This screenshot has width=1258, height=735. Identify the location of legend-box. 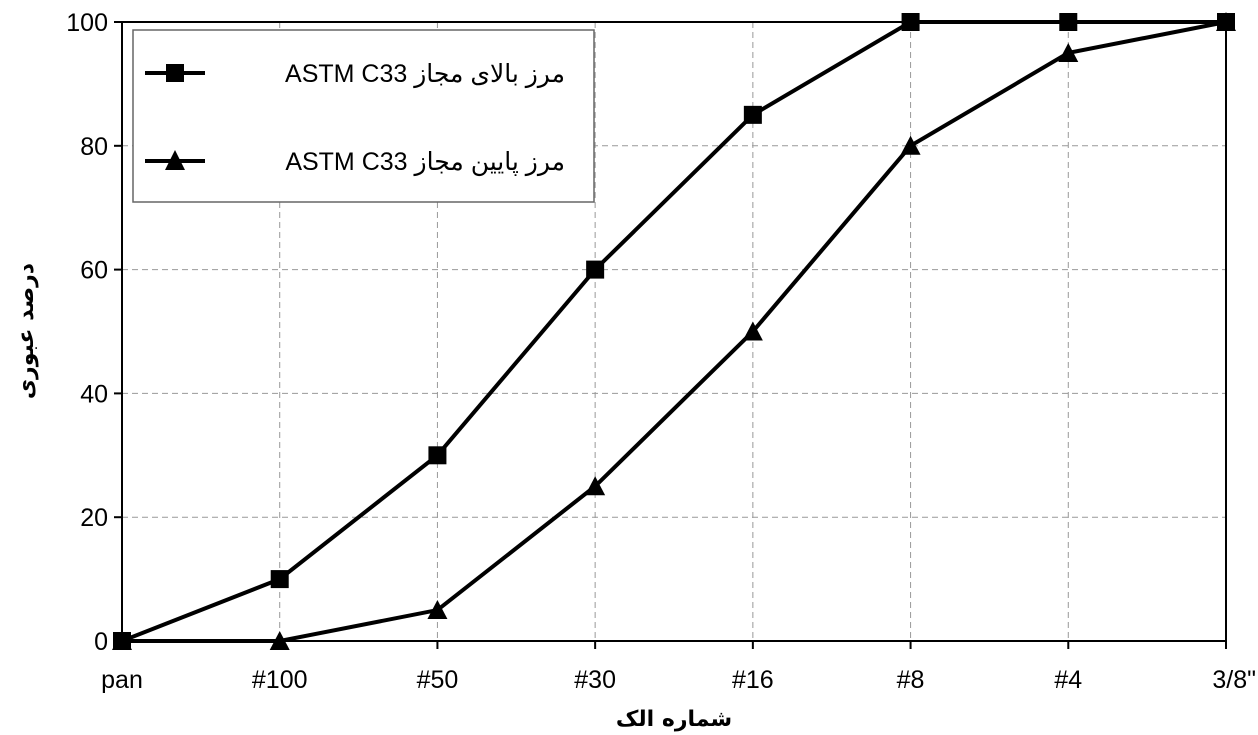
(363, 116).